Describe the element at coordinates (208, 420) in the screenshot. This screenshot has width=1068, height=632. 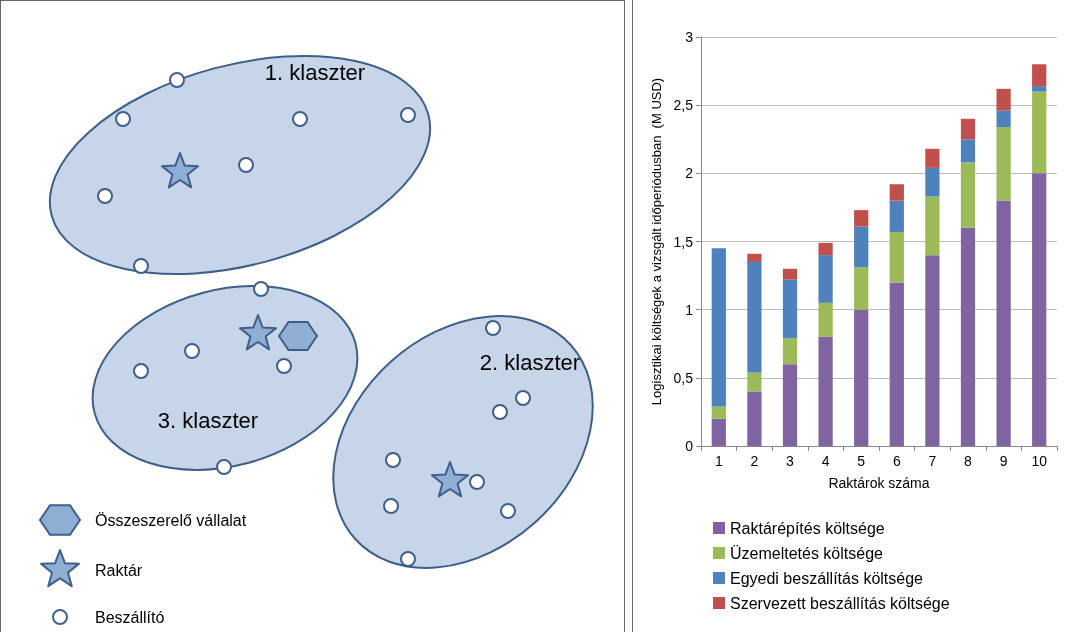
I see `text: 3. klaszter` at that location.